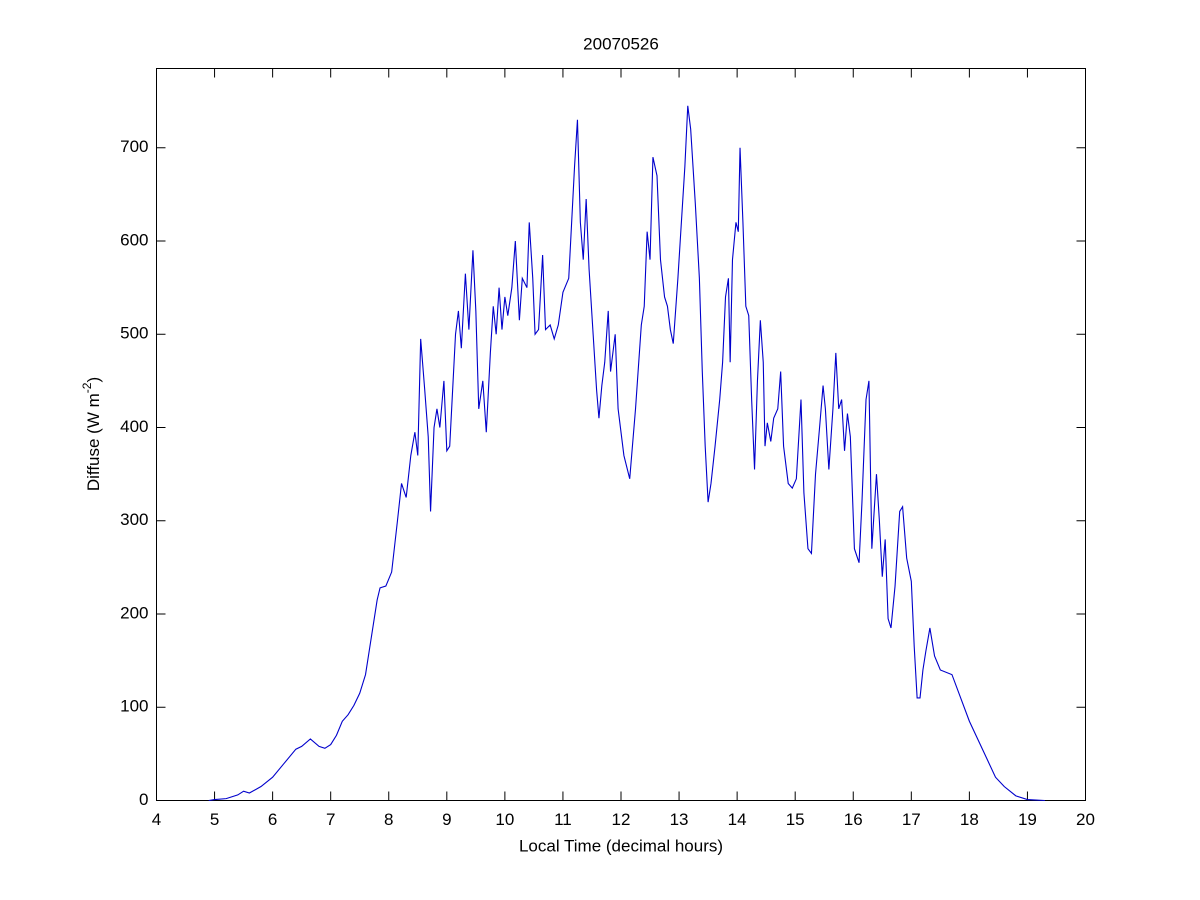 This screenshot has width=1200, height=900. I want to click on x-tick-label: 18, so click(969, 819).